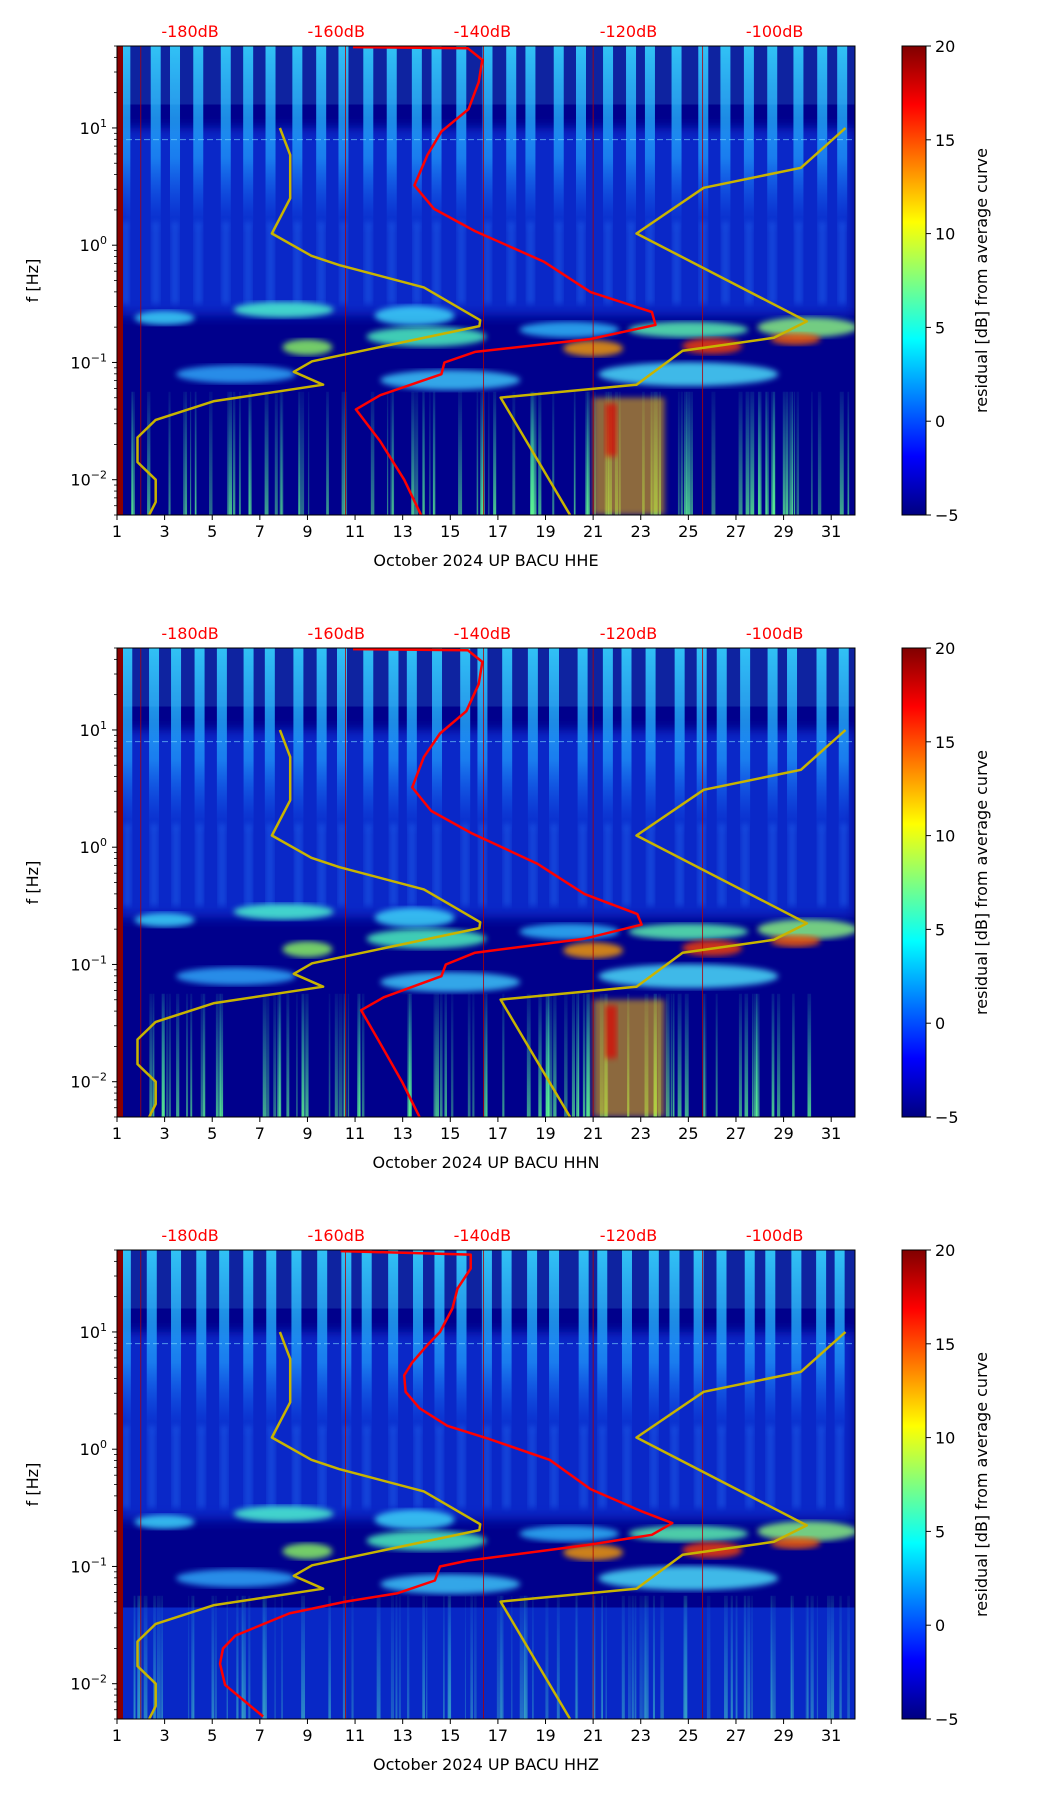 The width and height of the screenshot is (1052, 1806). Describe the element at coordinates (940, 327) in the screenshot. I see `colorbar-tick-label: 5` at that location.